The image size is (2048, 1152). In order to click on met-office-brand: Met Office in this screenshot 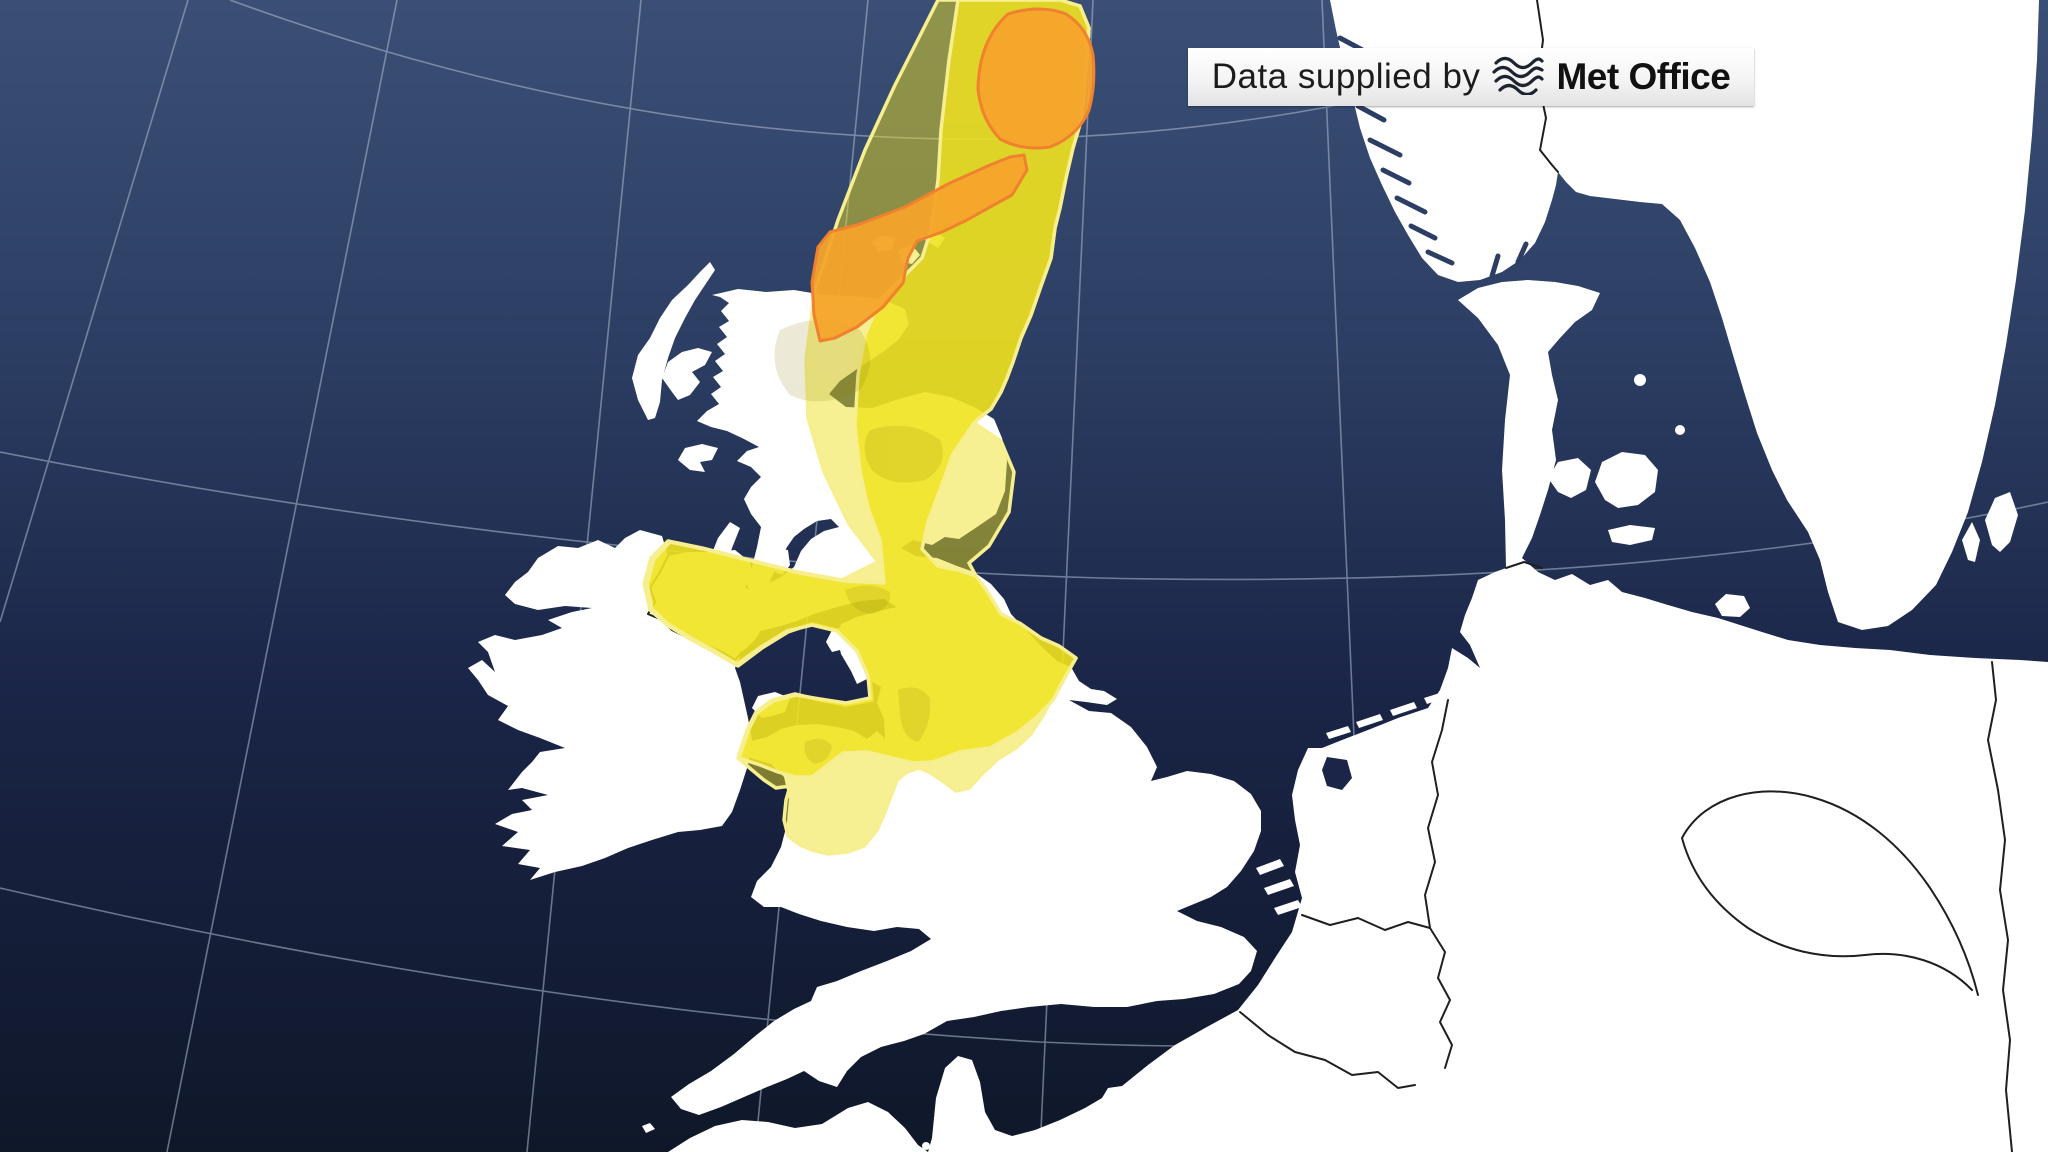, I will do `click(1643, 76)`.